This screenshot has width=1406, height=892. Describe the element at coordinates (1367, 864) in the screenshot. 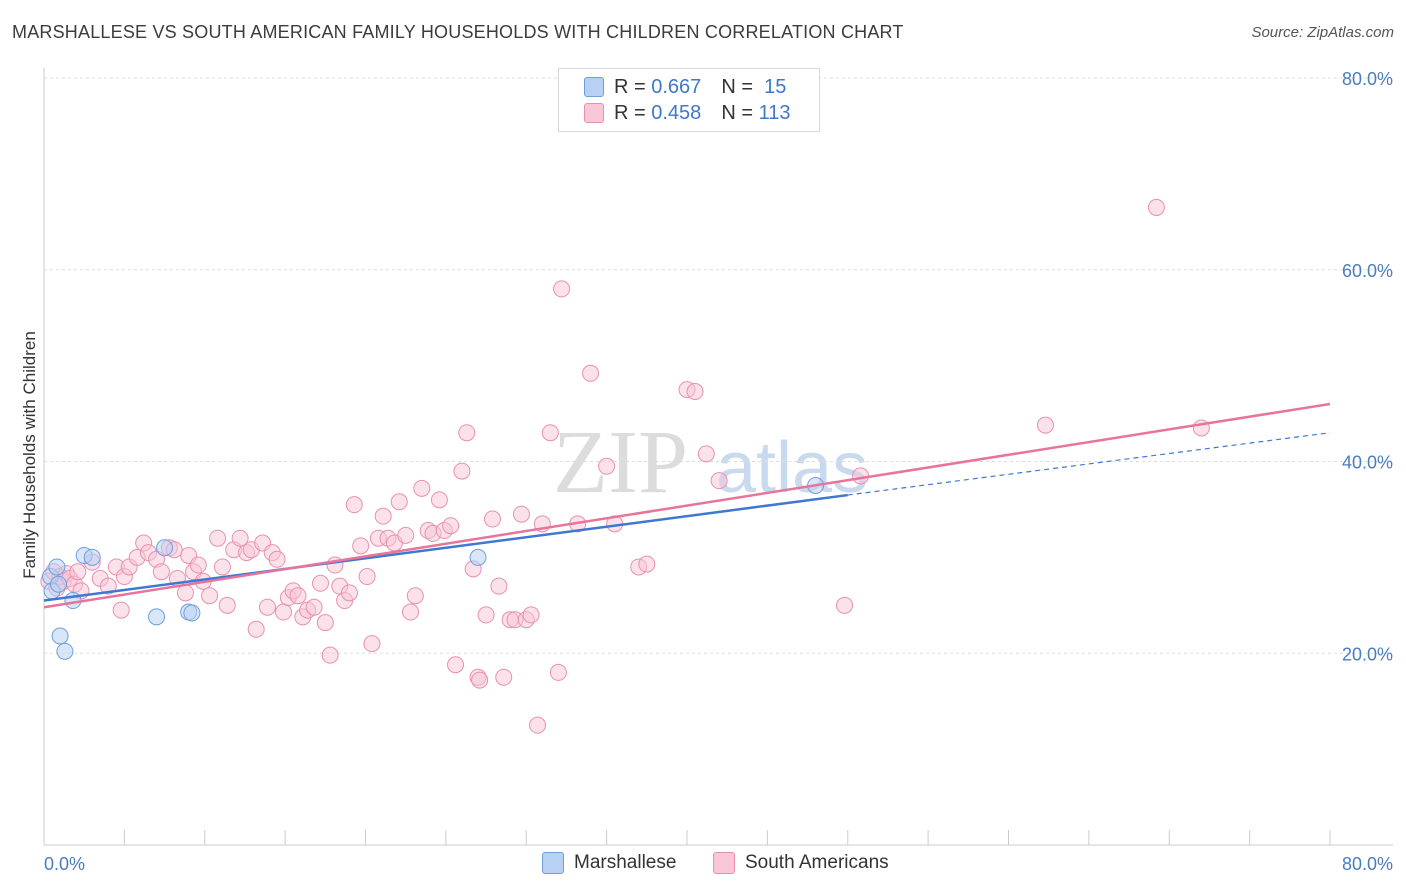

I see `x-tick-label: 80.0%` at that location.